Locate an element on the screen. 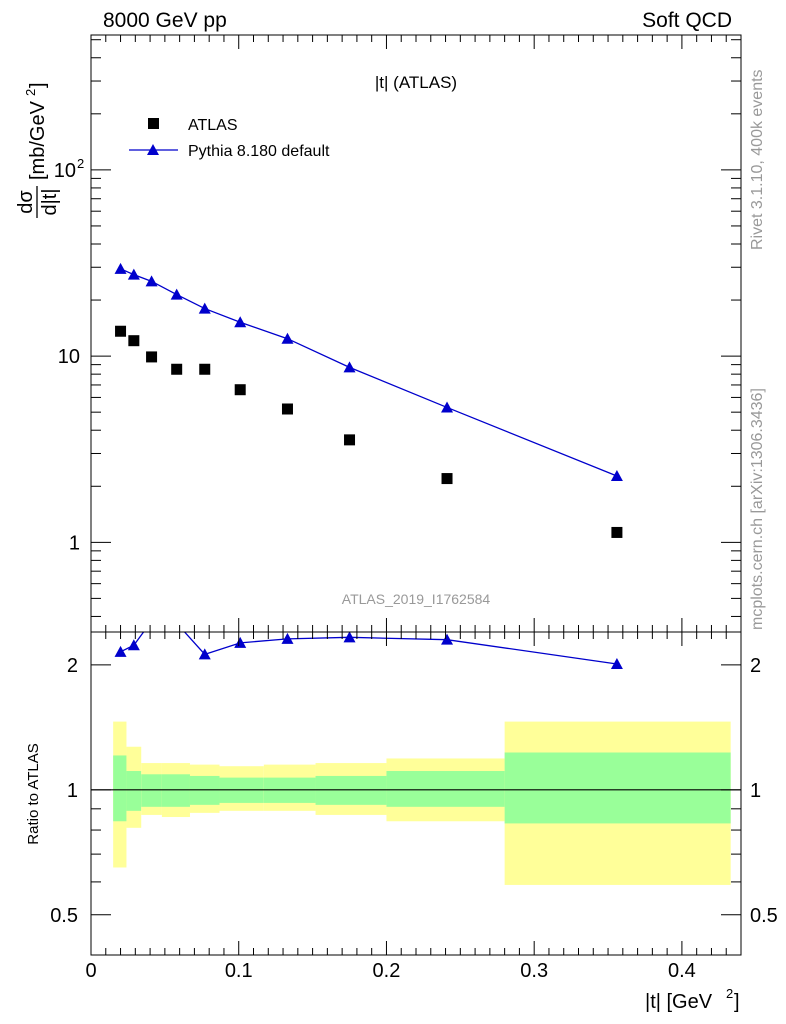 The image size is (786, 1024). ratio-y-tick-label-left: 1 is located at coordinates (72, 791).